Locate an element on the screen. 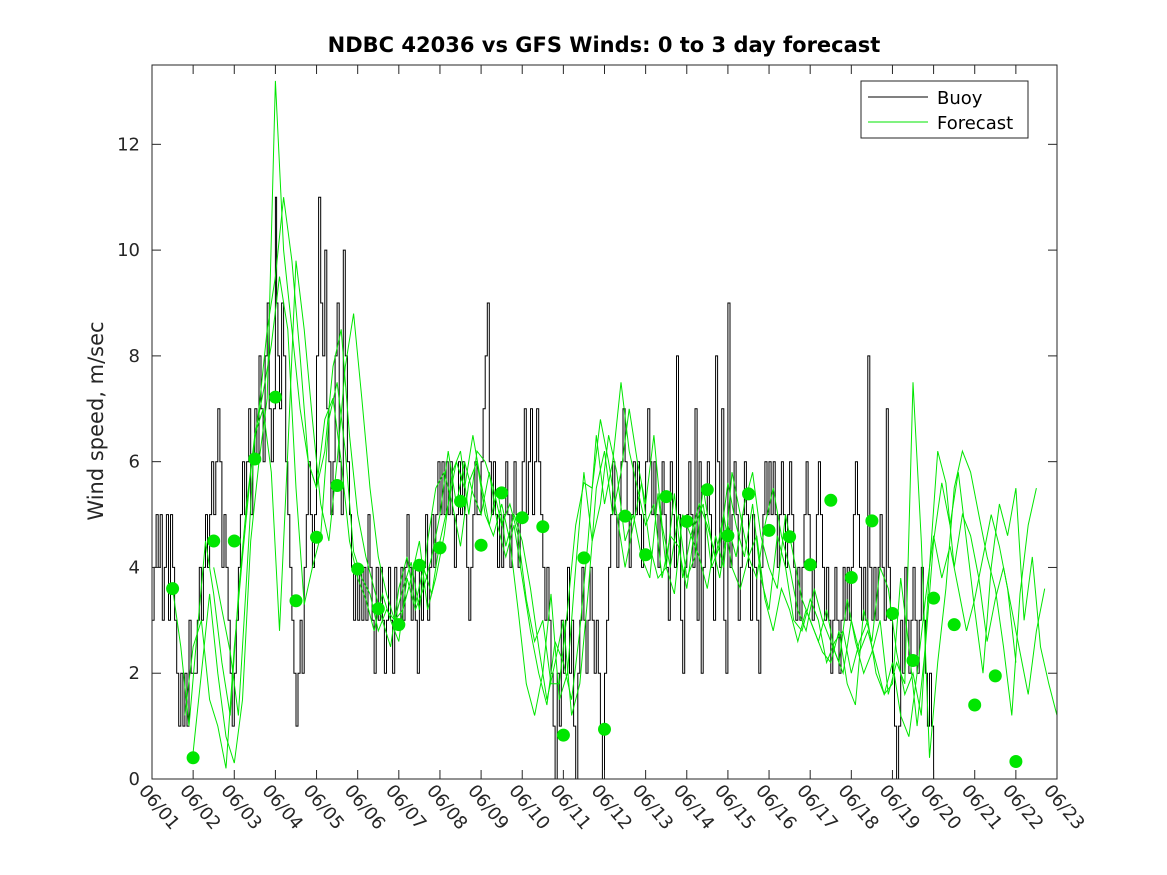 Image resolution: width=1167 pixels, height=875 pixels. x-tick-label: 06/20 is located at coordinates (940, 807).